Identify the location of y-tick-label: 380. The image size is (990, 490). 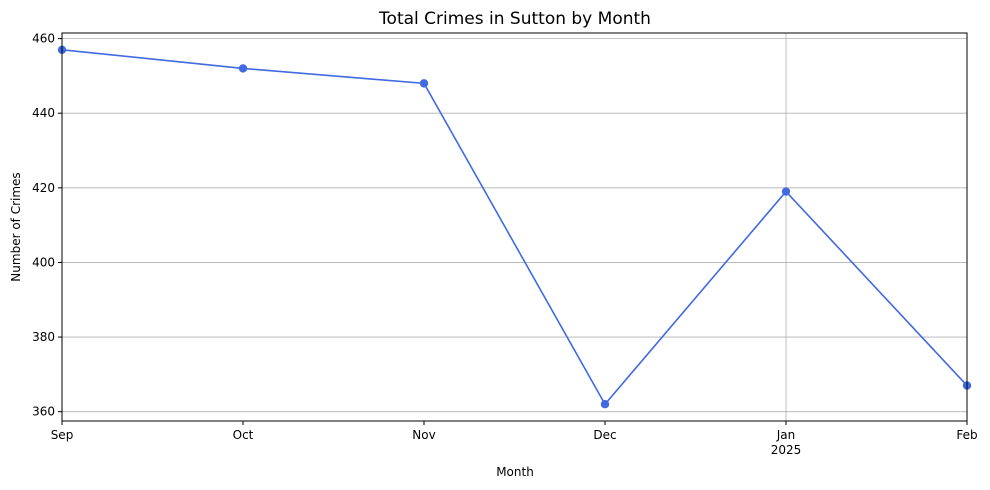
(43, 337).